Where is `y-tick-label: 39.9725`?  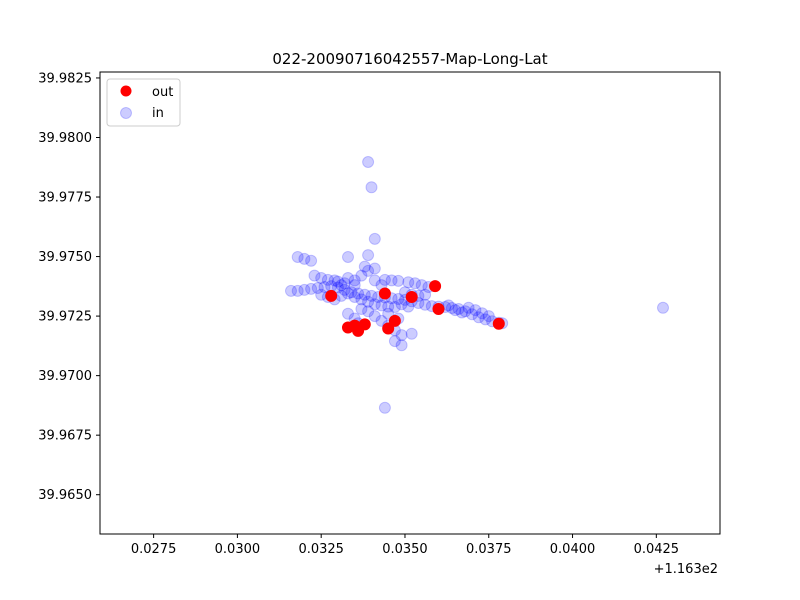 y-tick-label: 39.9725 is located at coordinates (65, 317).